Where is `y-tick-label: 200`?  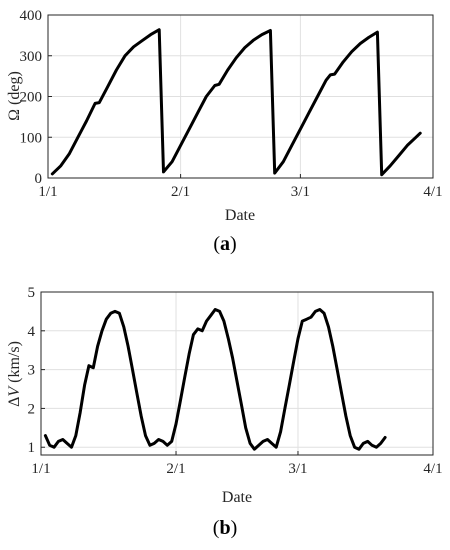
y-tick-label: 200 is located at coordinates (31, 98).